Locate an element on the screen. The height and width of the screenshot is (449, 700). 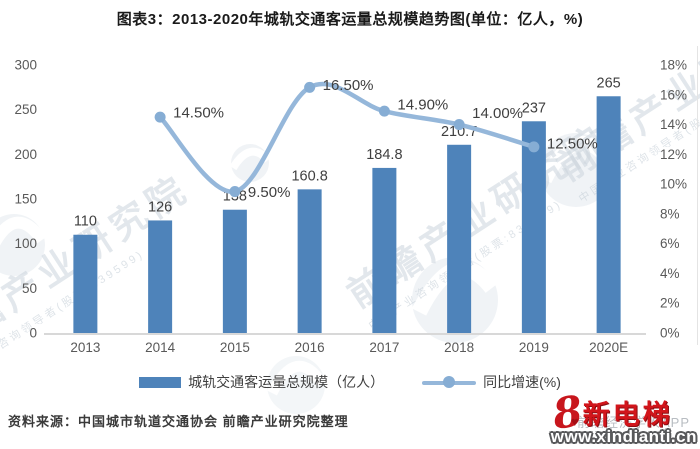
source-note: 资料来源：中国城市轨道交通协会 前瞻产业研究院整理 is located at coordinates (178, 421).